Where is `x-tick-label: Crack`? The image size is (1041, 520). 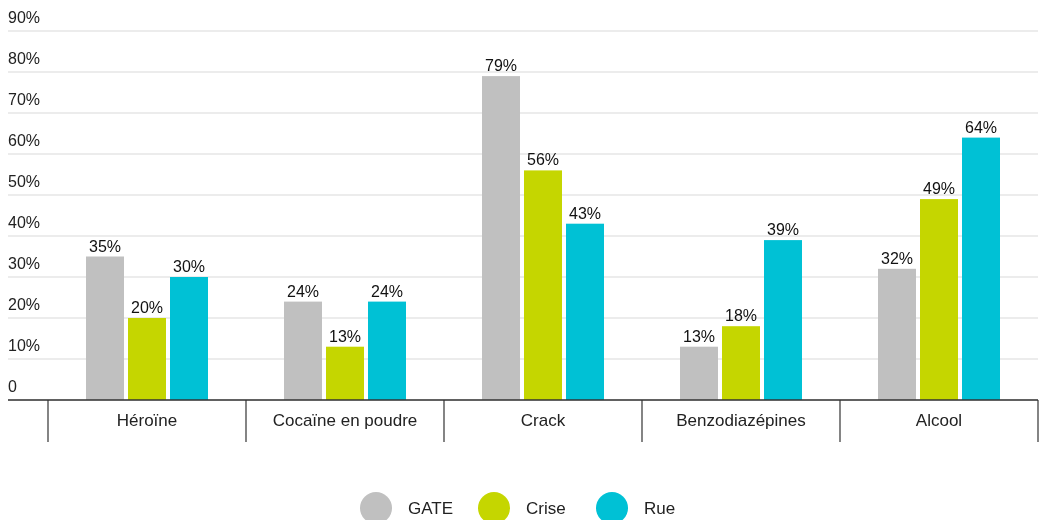 x-tick-label: Crack is located at coordinates (543, 420).